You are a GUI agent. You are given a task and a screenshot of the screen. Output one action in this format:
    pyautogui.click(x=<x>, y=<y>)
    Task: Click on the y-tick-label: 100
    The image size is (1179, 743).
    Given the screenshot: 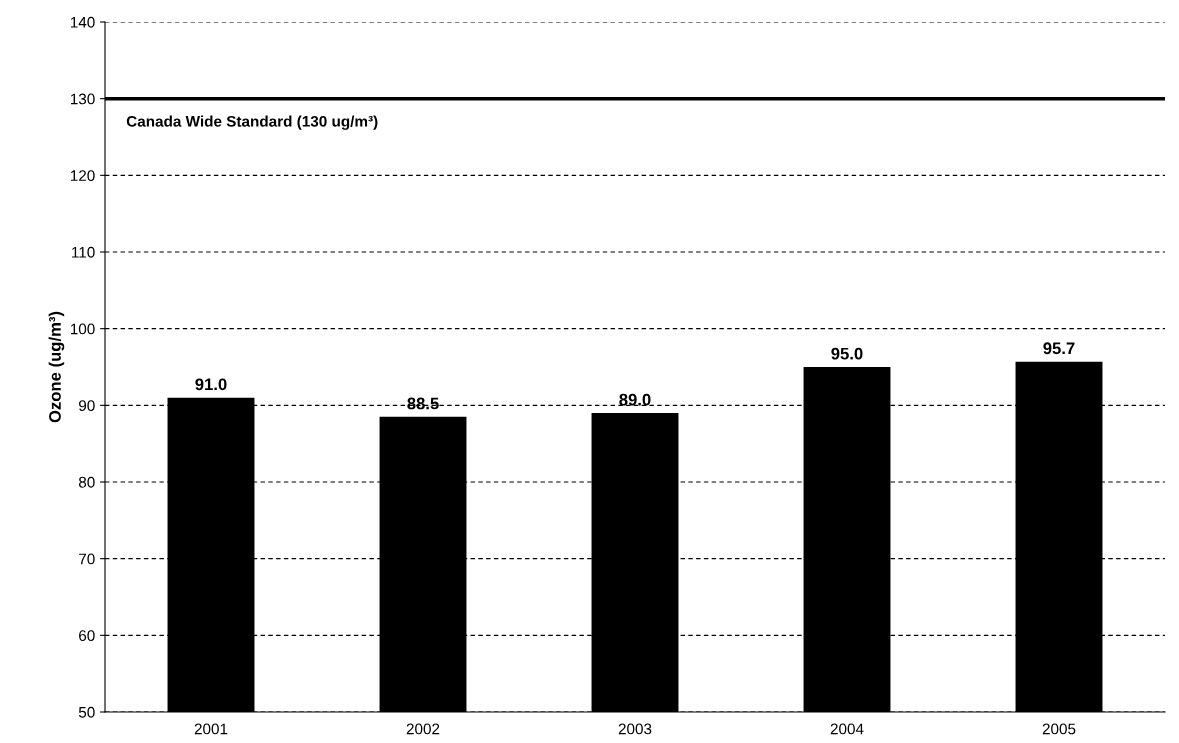 What is the action you would take?
    pyautogui.click(x=82, y=329)
    